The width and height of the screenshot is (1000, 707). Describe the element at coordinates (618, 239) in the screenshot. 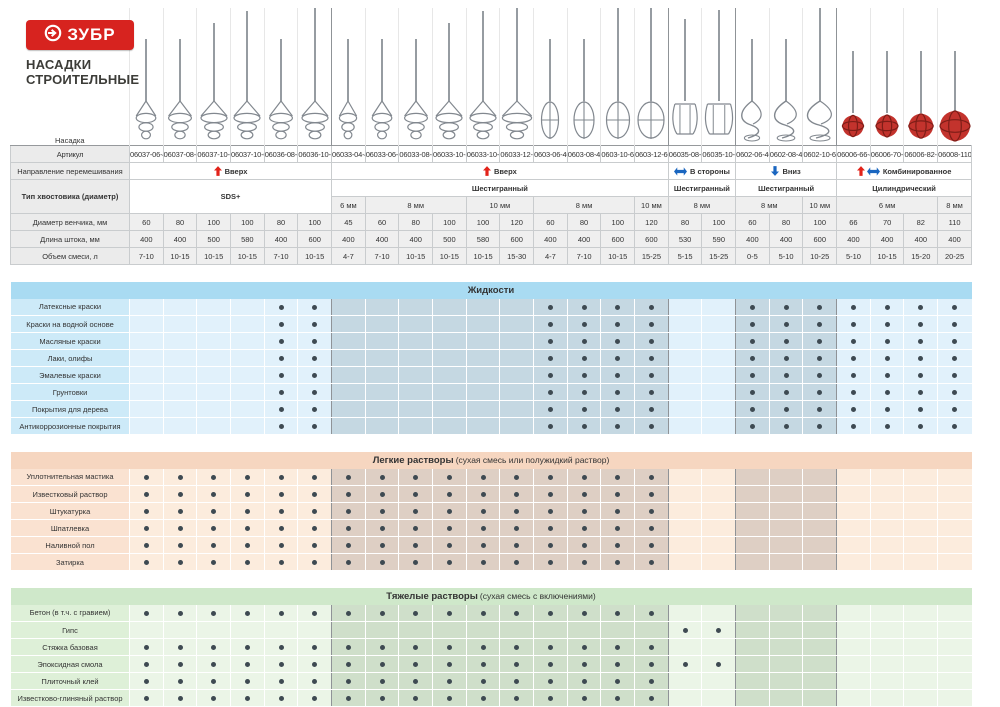

I see `length-value: 600` at that location.